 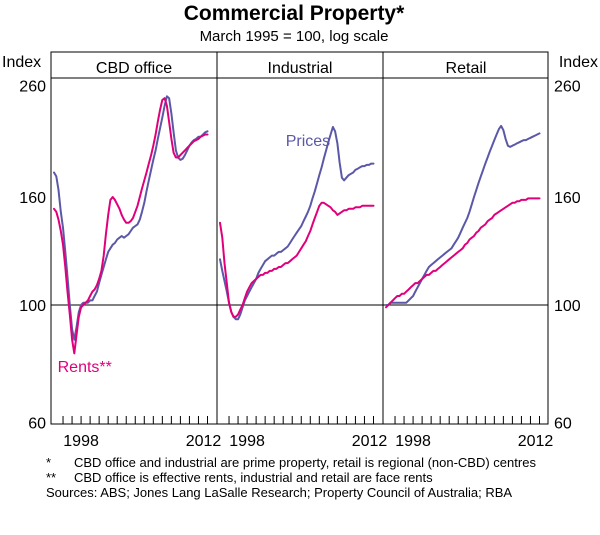 I want to click on line-cbd-office-prices, so click(x=131, y=218).